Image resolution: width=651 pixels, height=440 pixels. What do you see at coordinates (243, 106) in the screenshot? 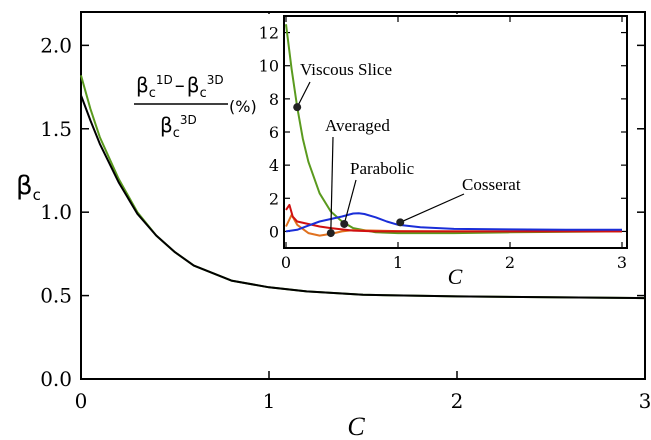
I see `formula-unit: (%)` at bounding box center [243, 106].